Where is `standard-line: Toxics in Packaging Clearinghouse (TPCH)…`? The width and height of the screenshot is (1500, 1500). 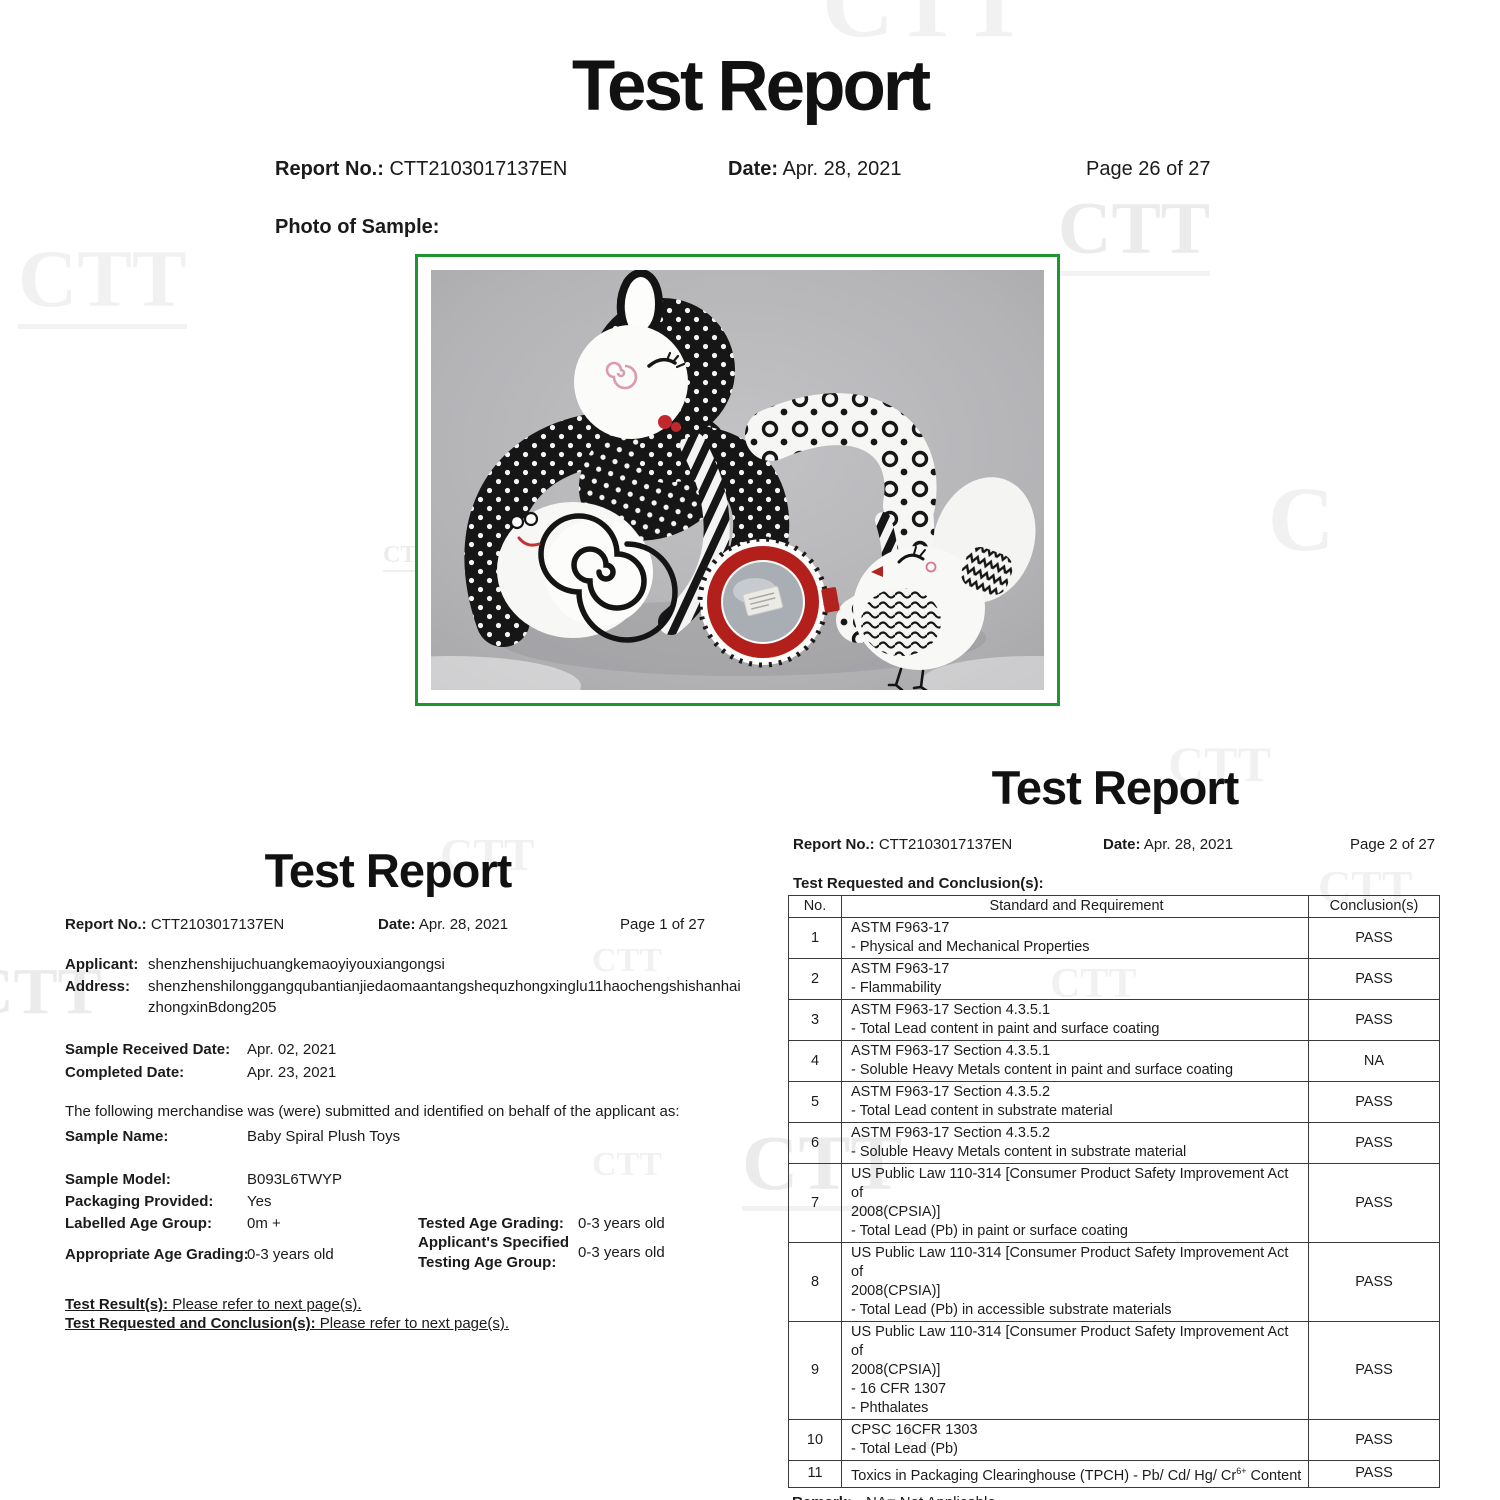
standard-line: Toxics in Packaging Clearinghouse (TPCH)… is located at coordinates (1076, 1474).